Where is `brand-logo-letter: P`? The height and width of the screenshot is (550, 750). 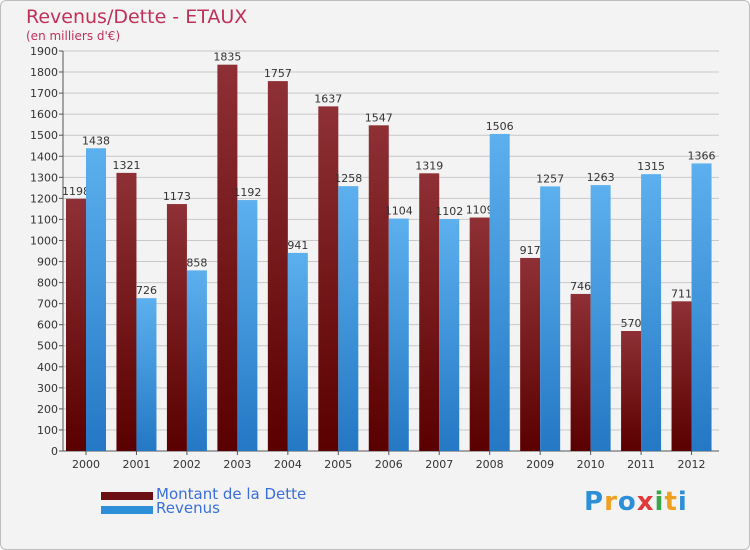
brand-logo-letter: P is located at coordinates (594, 502).